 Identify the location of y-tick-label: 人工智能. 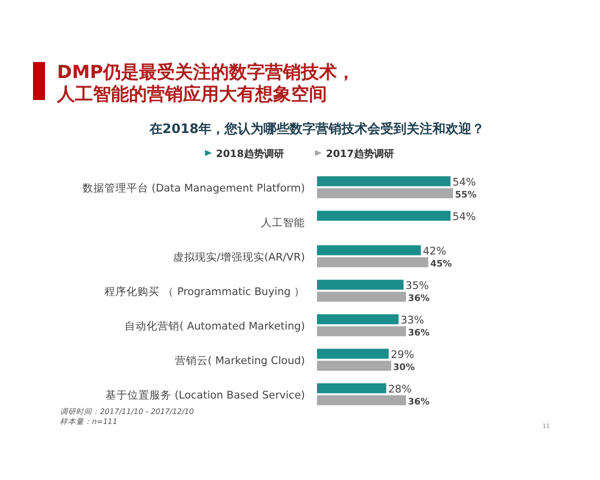
(283, 222).